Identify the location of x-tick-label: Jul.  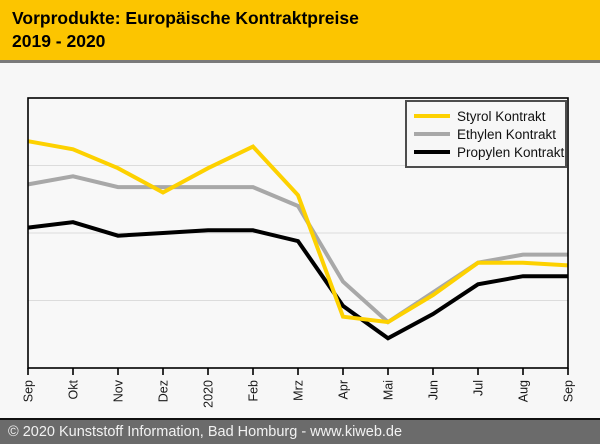
(479, 388).